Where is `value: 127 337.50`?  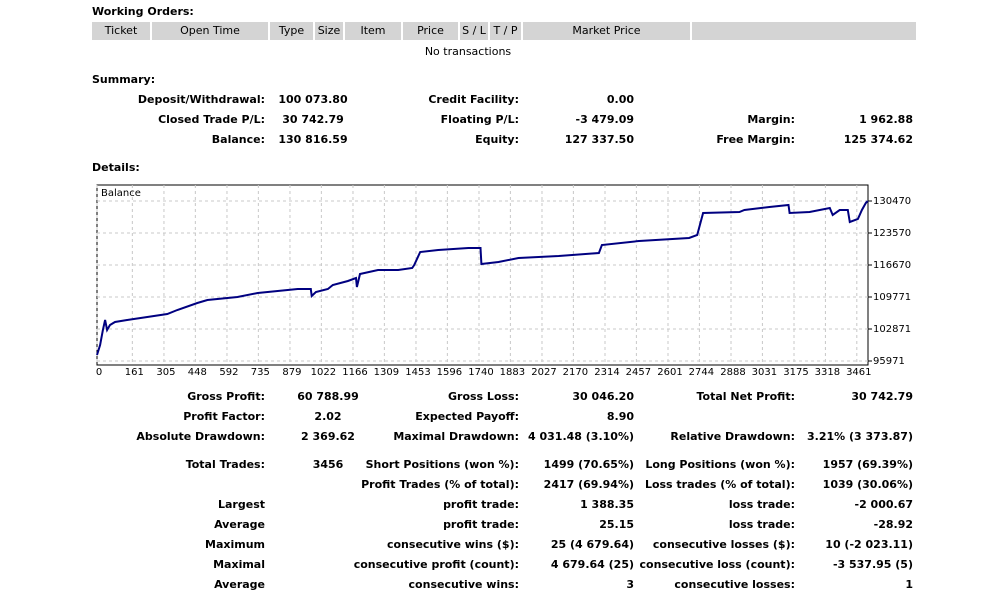 value: 127 337.50 is located at coordinates (599, 139).